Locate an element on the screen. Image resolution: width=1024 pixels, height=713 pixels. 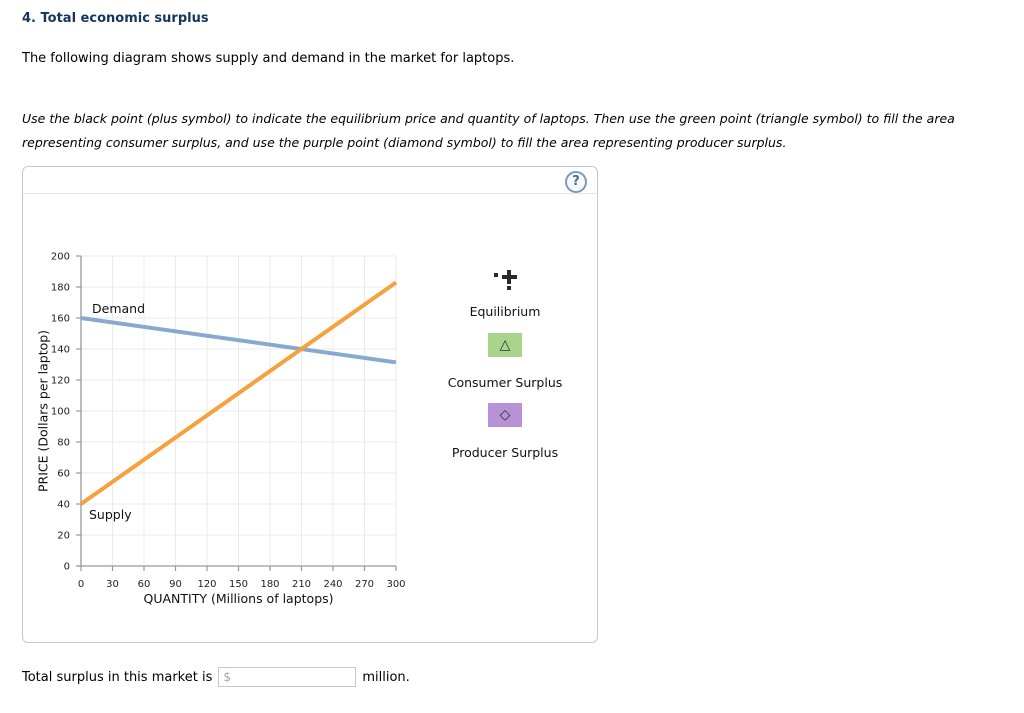
legend-label-consumer-surplus: Consumer Surplus is located at coordinates (505, 382).